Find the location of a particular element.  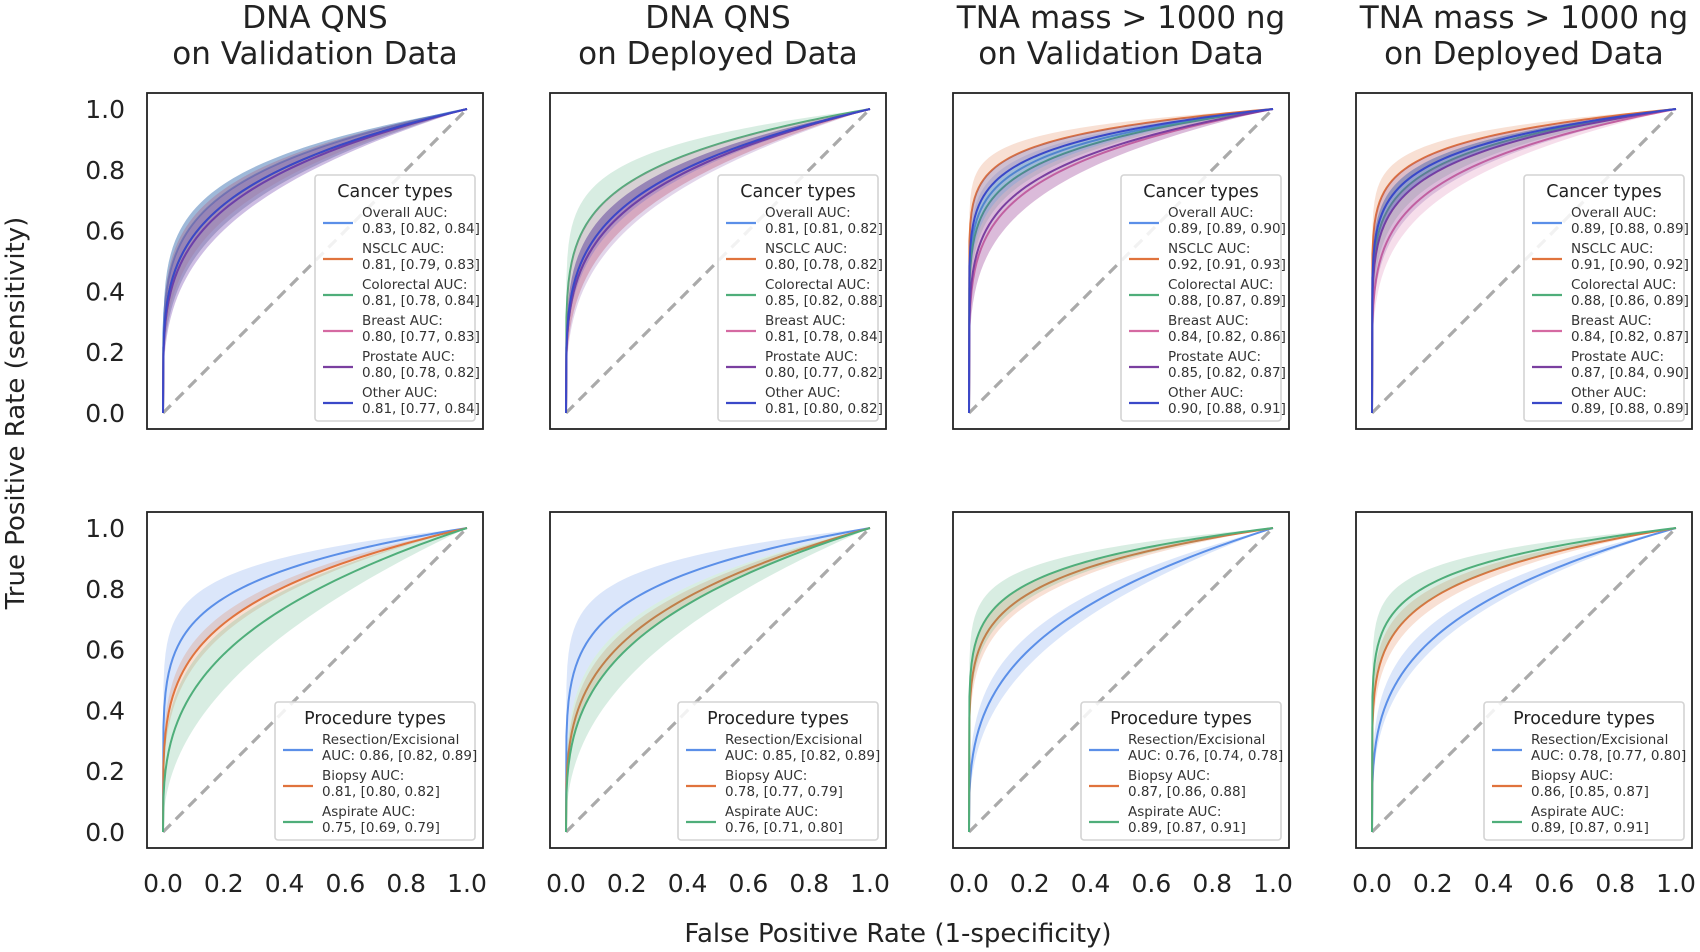

y-tick-label: 1.0 is located at coordinates (105, 109).